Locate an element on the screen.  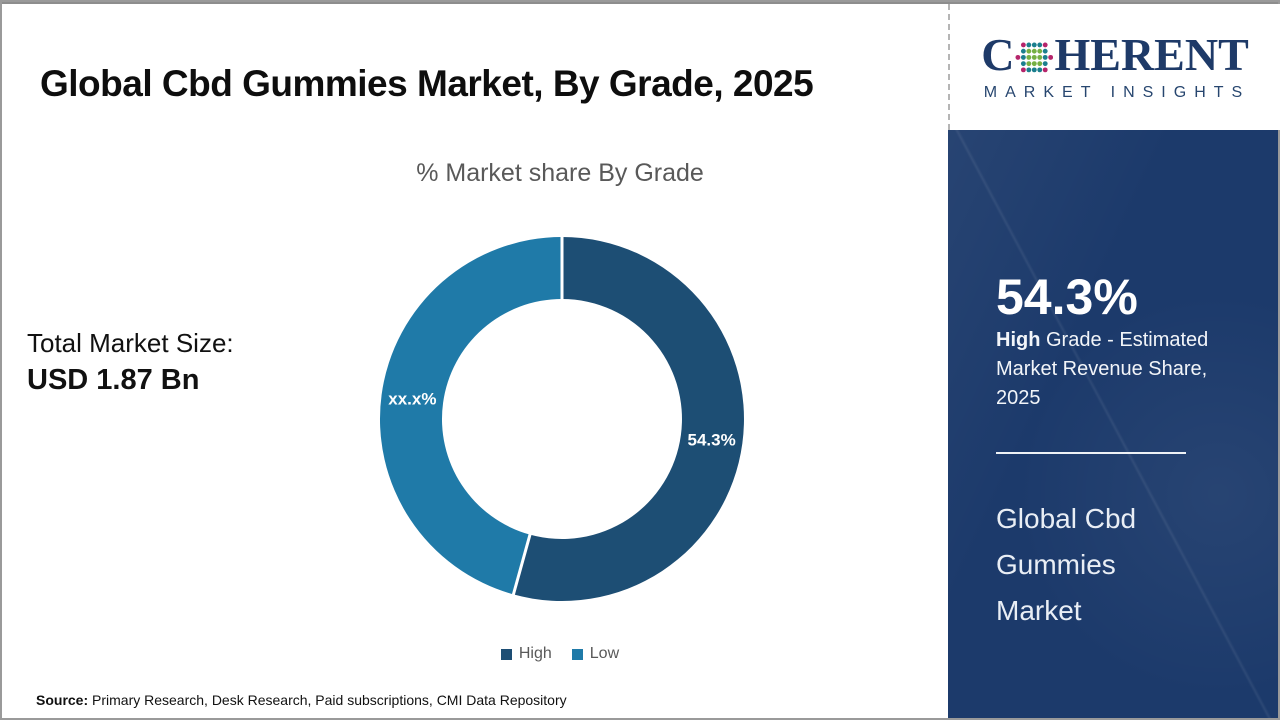
logo-wordmark: C HERENT is located at coordinates (1115, 55).